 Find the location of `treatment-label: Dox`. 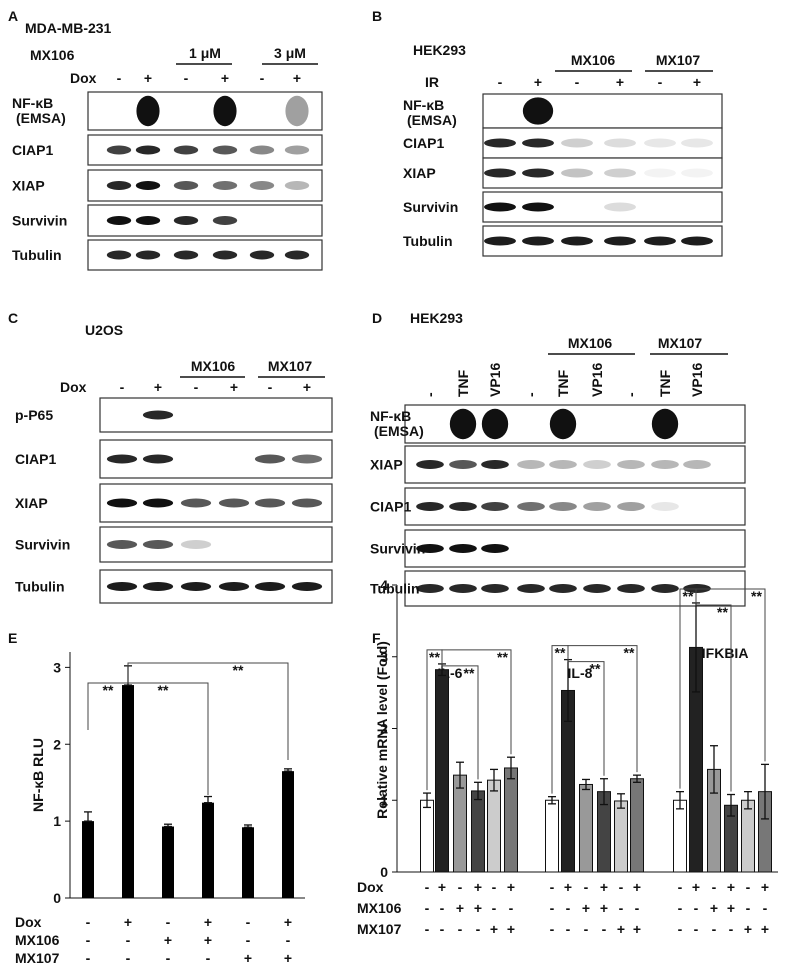

treatment-label: Dox is located at coordinates (73, 387).